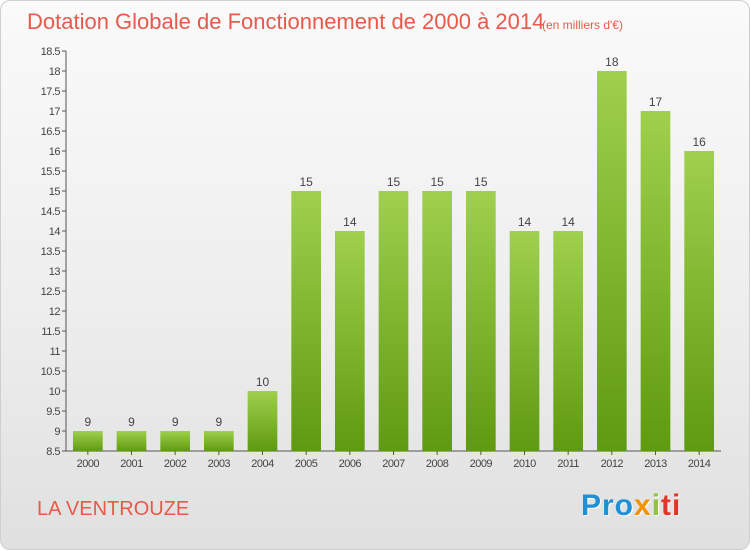 This screenshot has width=750, height=550. Describe the element at coordinates (51, 212) in the screenshot. I see `y-tick-label: 14.5` at that location.